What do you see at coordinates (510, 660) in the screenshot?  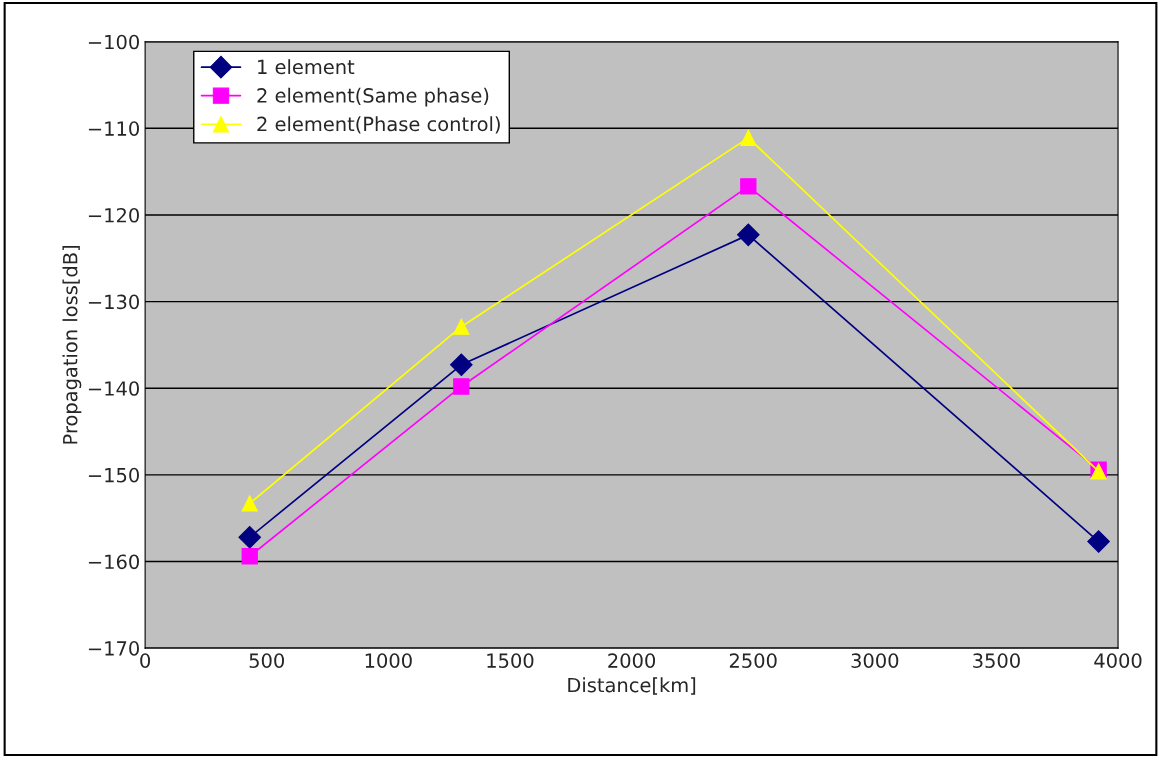 I see `x-tick-label: 1500` at bounding box center [510, 660].